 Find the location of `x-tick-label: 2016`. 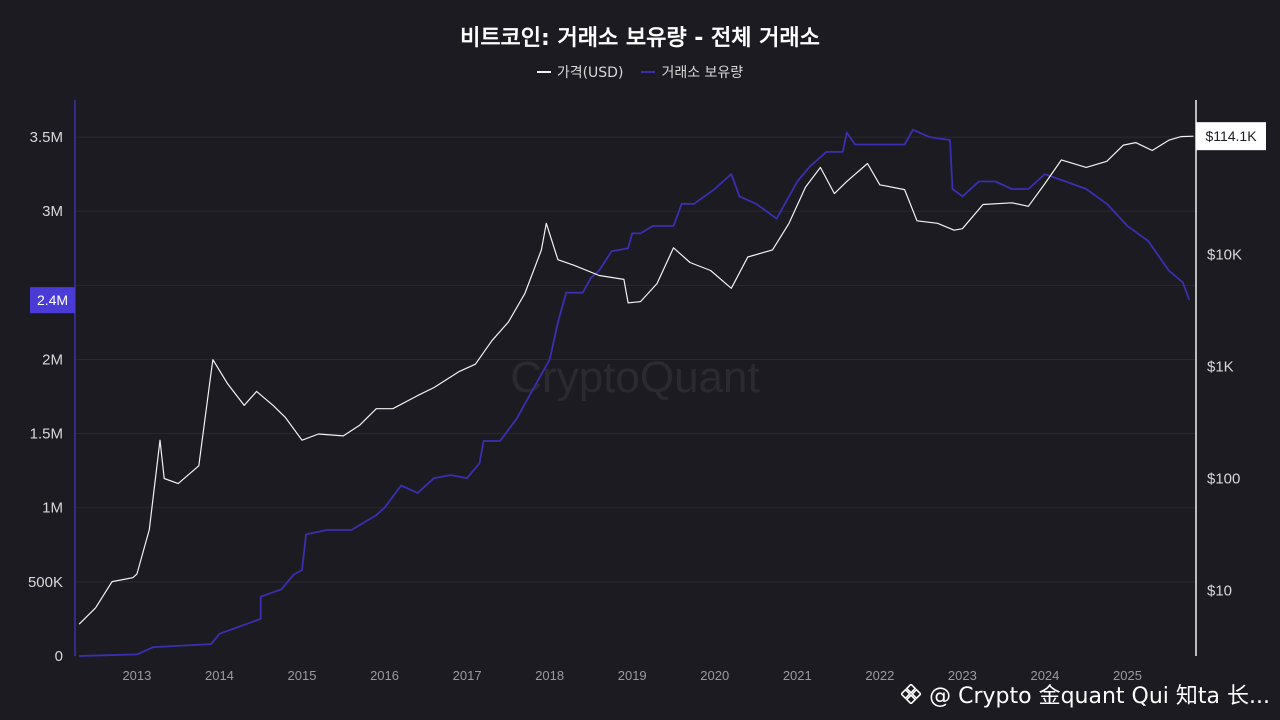

x-tick-label: 2016 is located at coordinates (384, 675).